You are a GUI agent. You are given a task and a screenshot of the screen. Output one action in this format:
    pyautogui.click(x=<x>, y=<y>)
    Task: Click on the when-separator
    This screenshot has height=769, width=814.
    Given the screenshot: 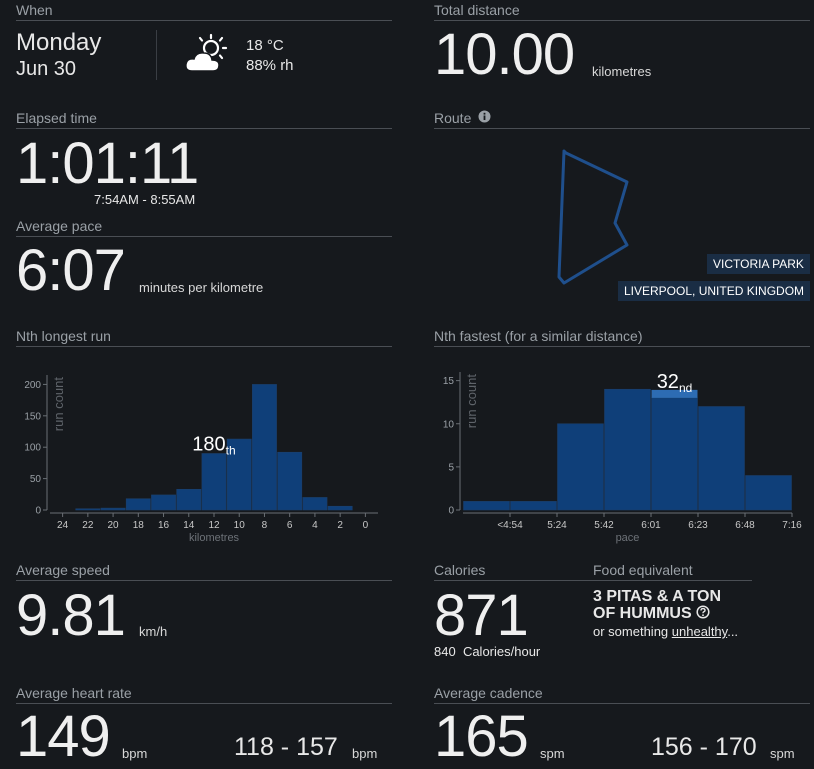 What is the action you would take?
    pyautogui.click(x=156, y=55)
    